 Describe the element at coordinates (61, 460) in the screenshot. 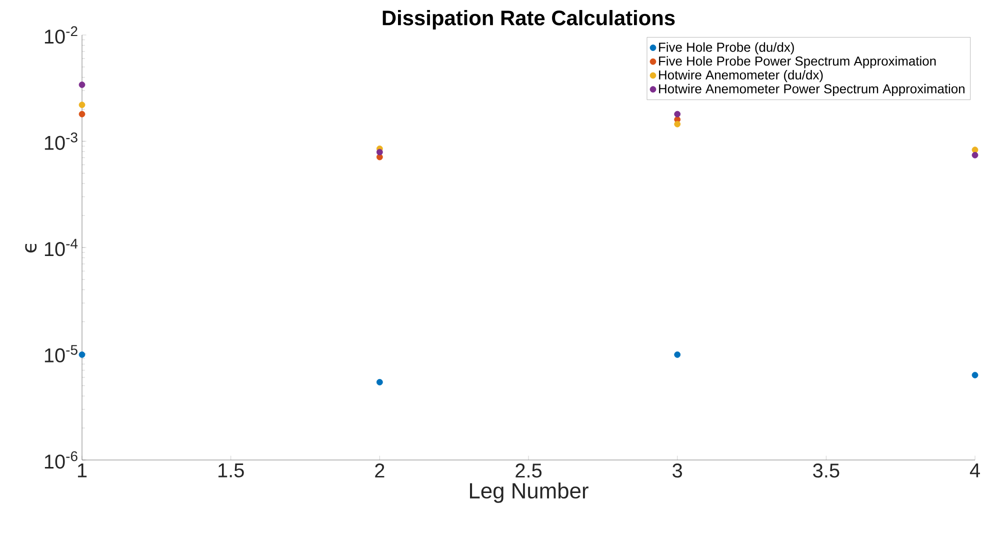

I see `y-tick-label: 10$^{-6}$` at that location.